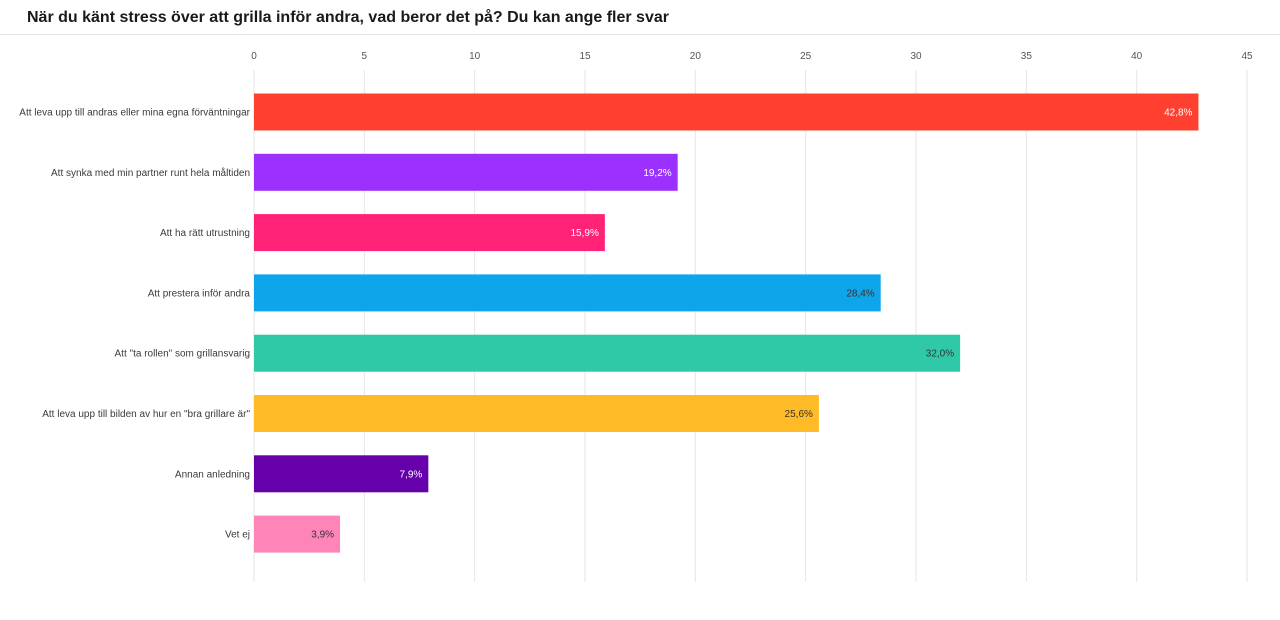 The width and height of the screenshot is (1280, 620). I want to click on x-tick-label: 45, so click(1247, 56).